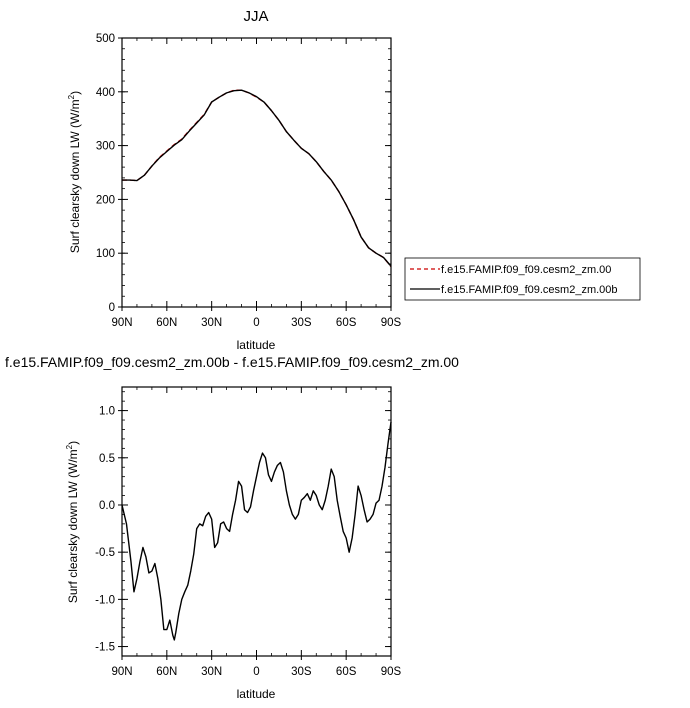 Image resolution: width=690 pixels, height=708 pixels. What do you see at coordinates (256, 323) in the screenshot?
I see `x-tick-label-0-3: 0` at bounding box center [256, 323].